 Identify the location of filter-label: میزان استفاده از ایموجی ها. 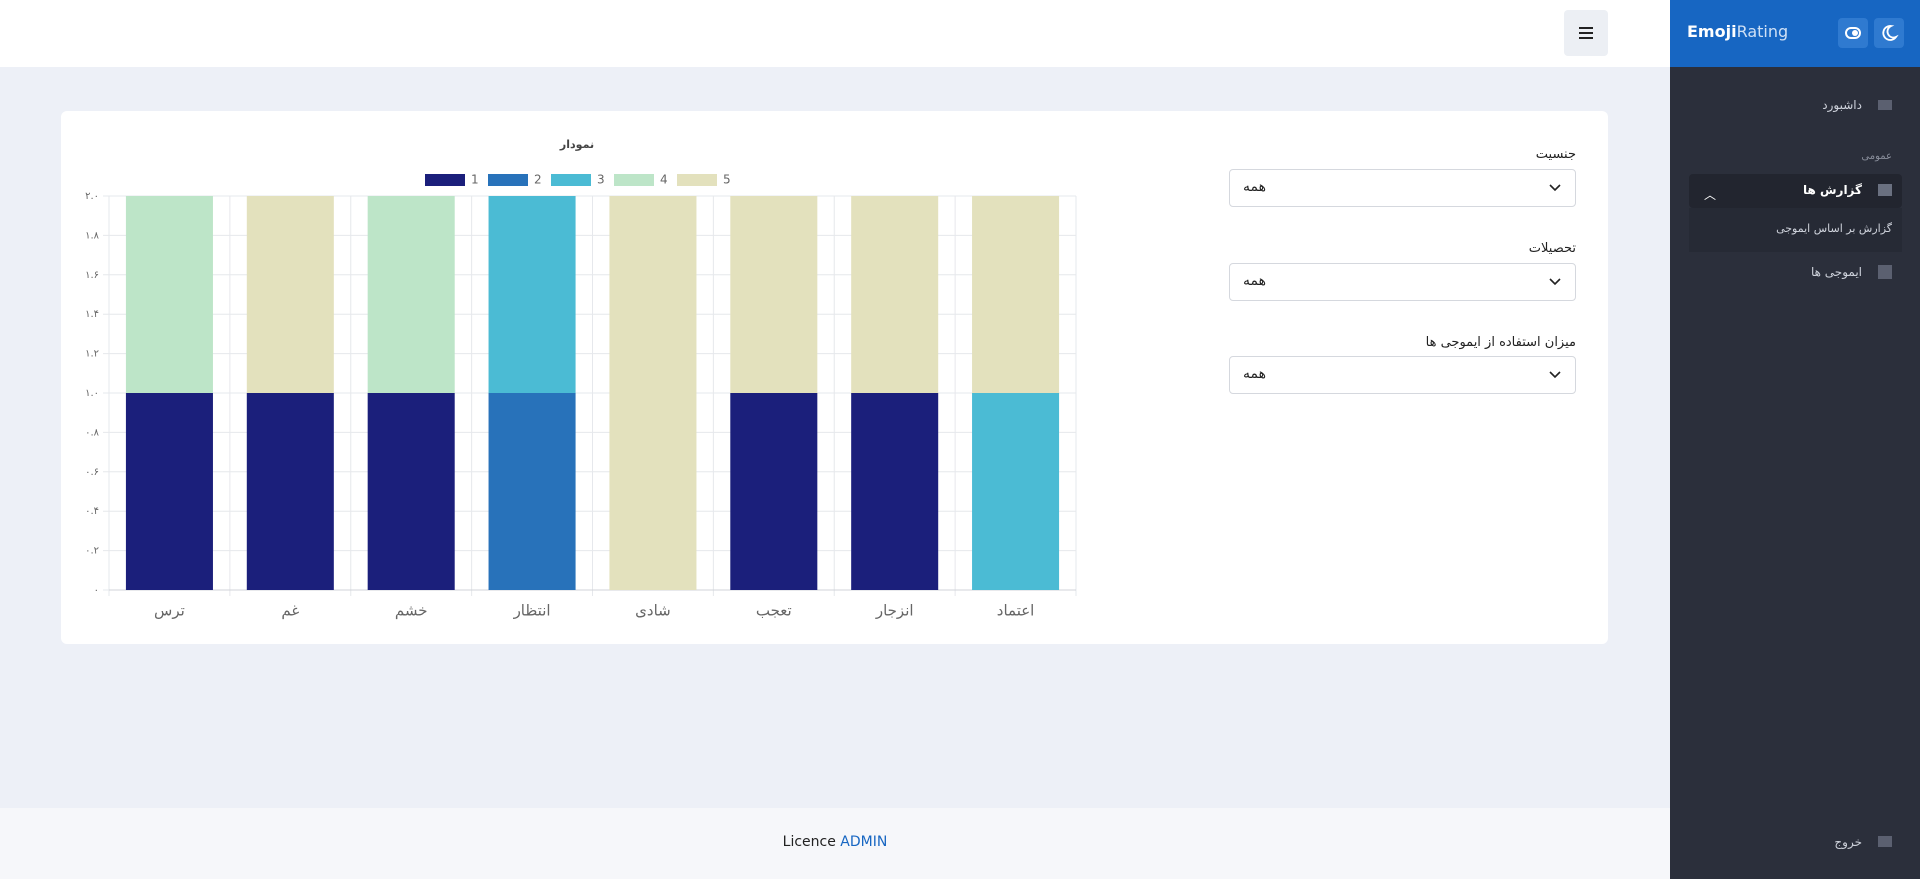
(1500, 342).